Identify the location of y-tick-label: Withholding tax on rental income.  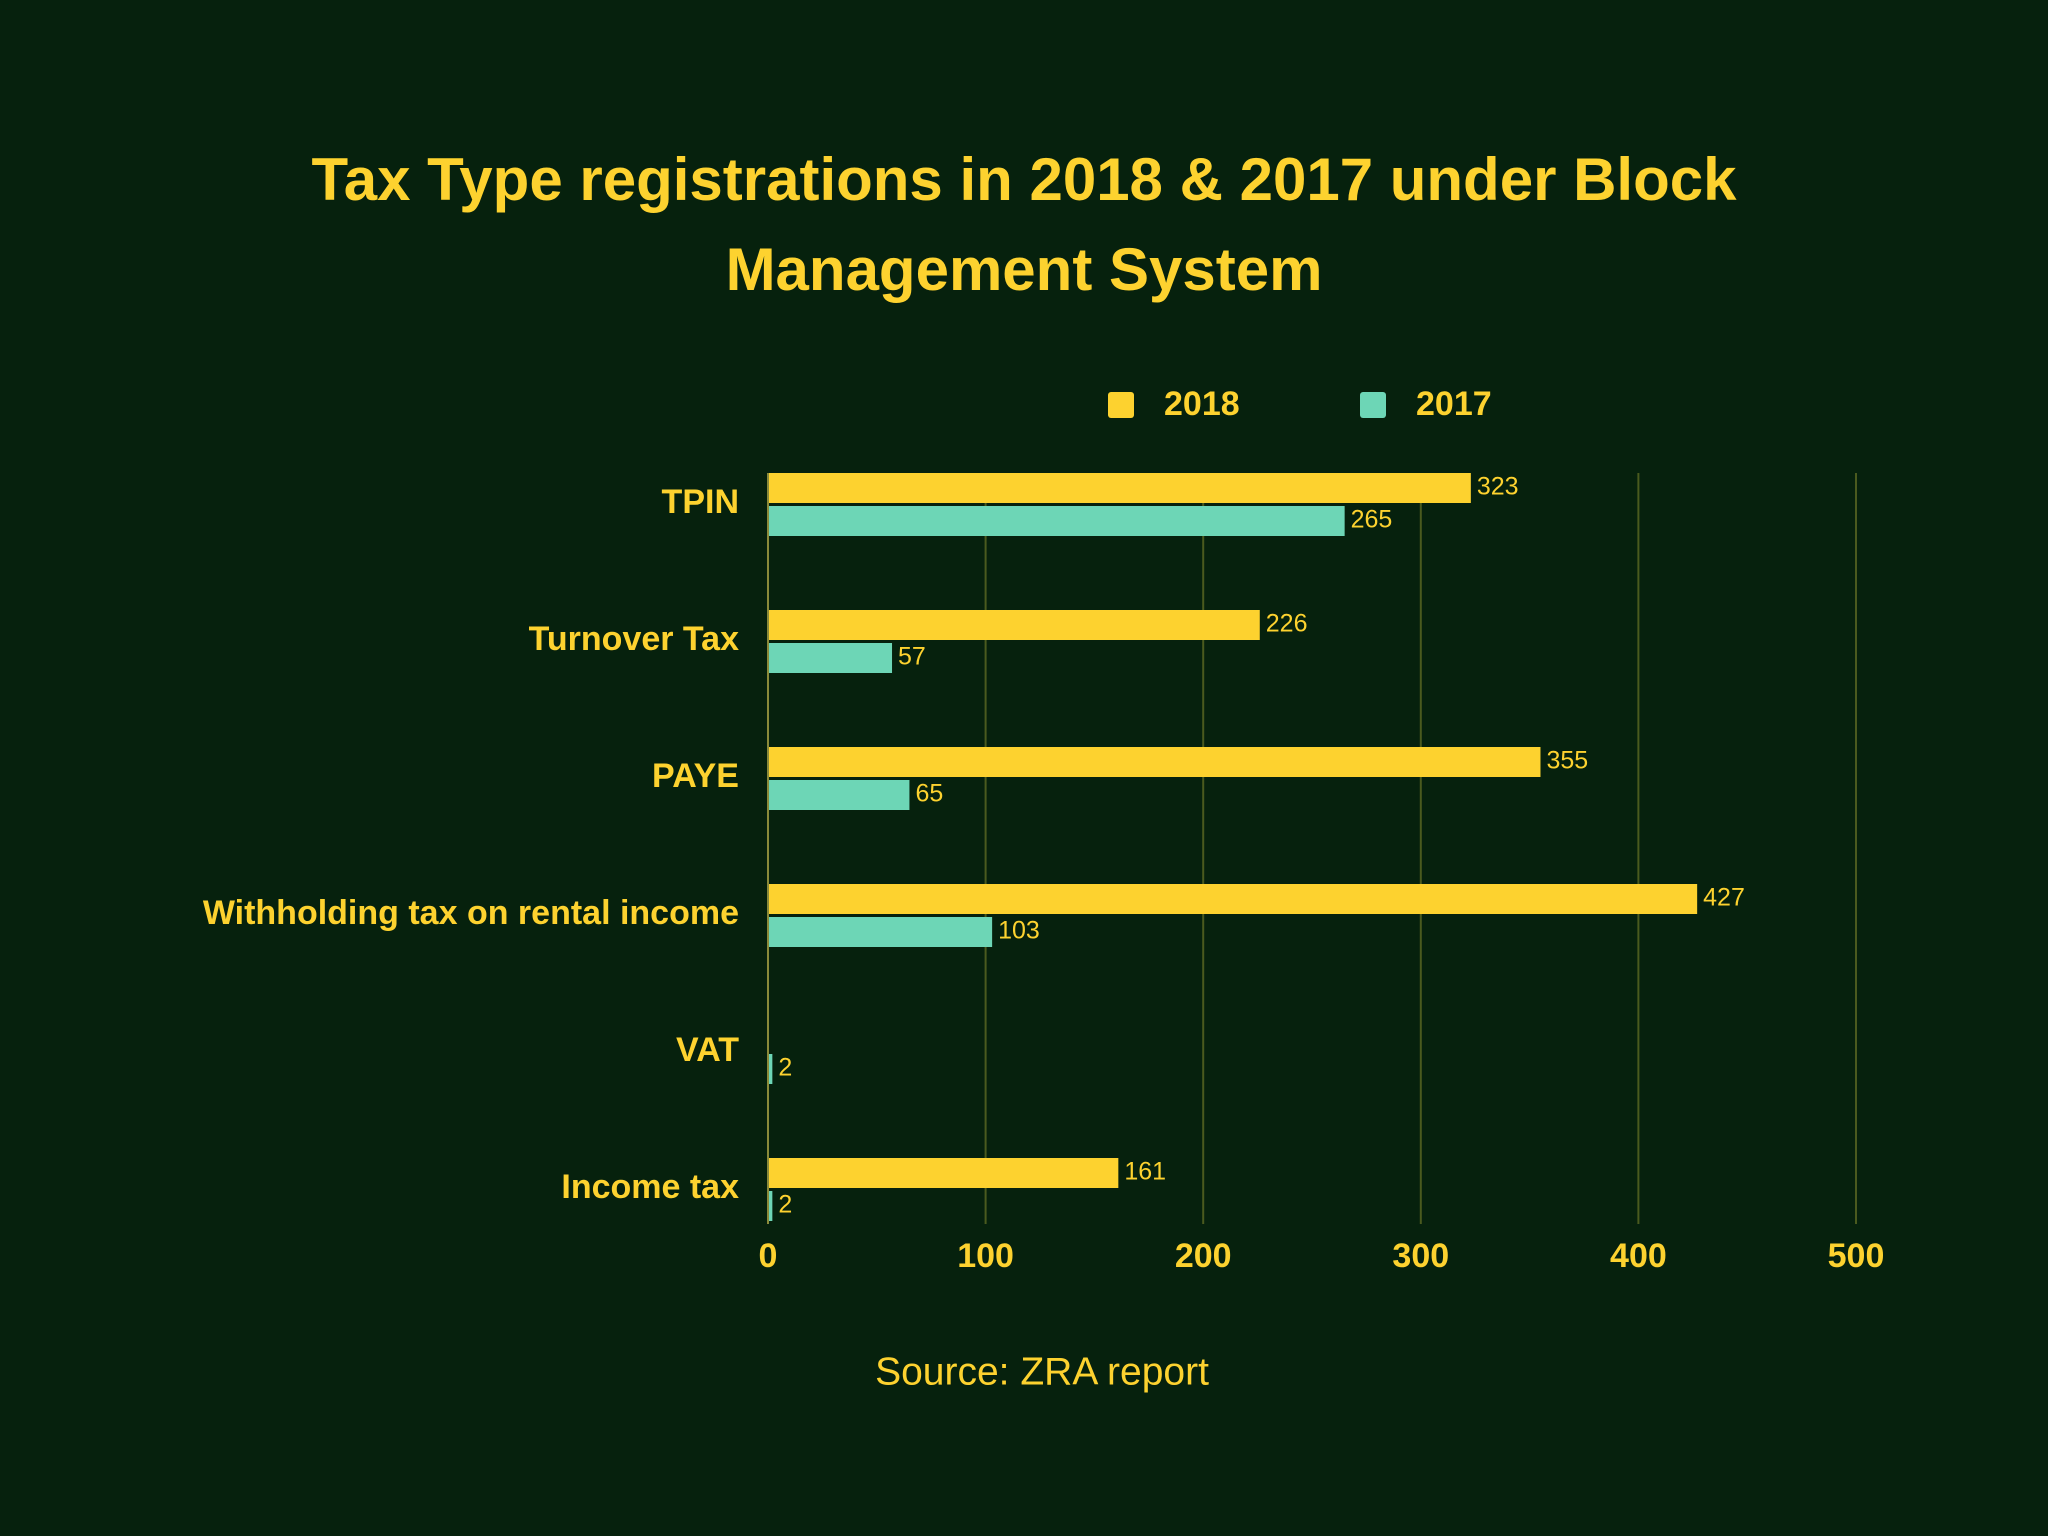
(471, 913).